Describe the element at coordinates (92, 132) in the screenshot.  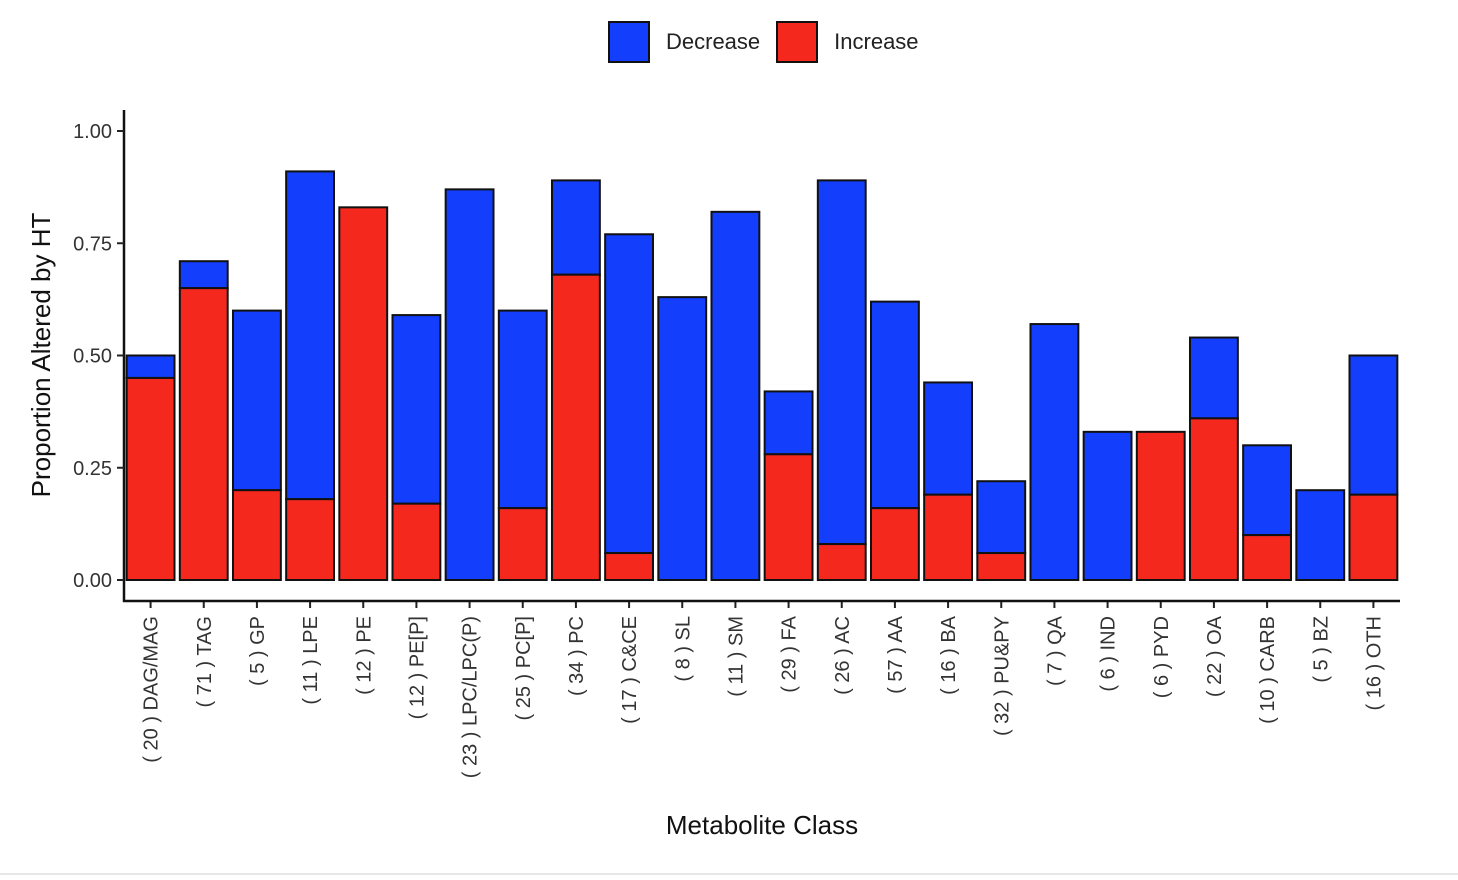
I see `y-tick-label: 1.00` at that location.